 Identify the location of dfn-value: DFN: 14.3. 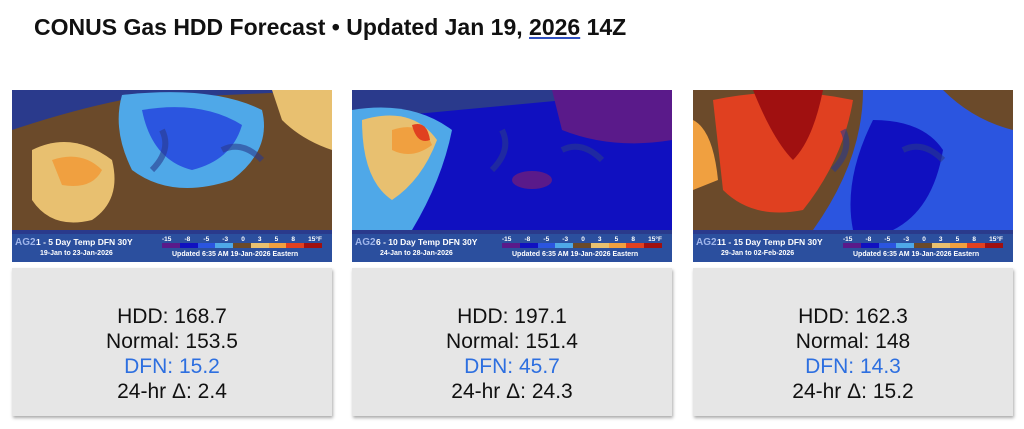
(853, 366).